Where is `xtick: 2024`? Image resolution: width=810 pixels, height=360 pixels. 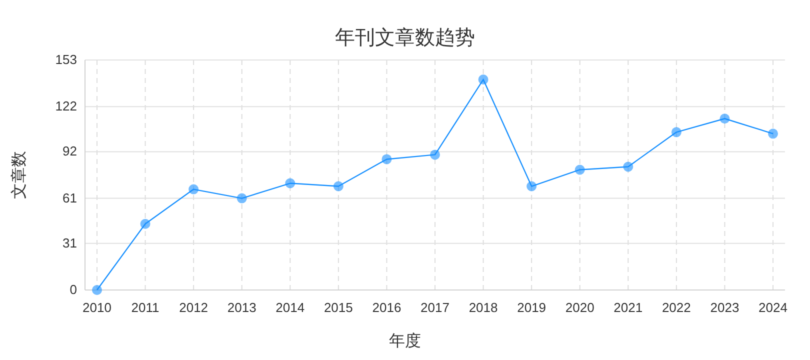 xtick: 2024 is located at coordinates (773, 307).